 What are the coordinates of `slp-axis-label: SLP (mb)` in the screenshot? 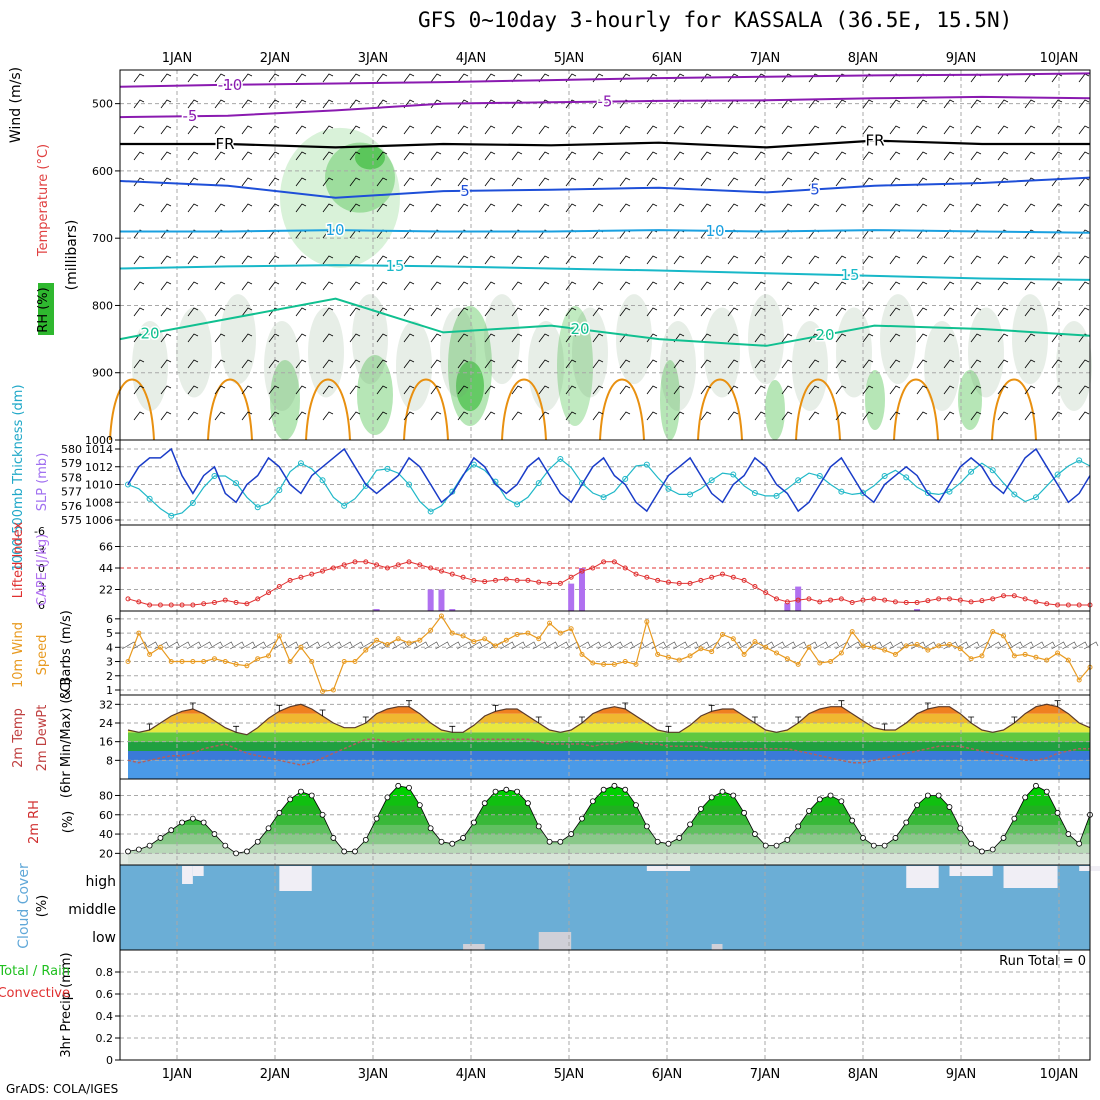 It's located at (42, 482).